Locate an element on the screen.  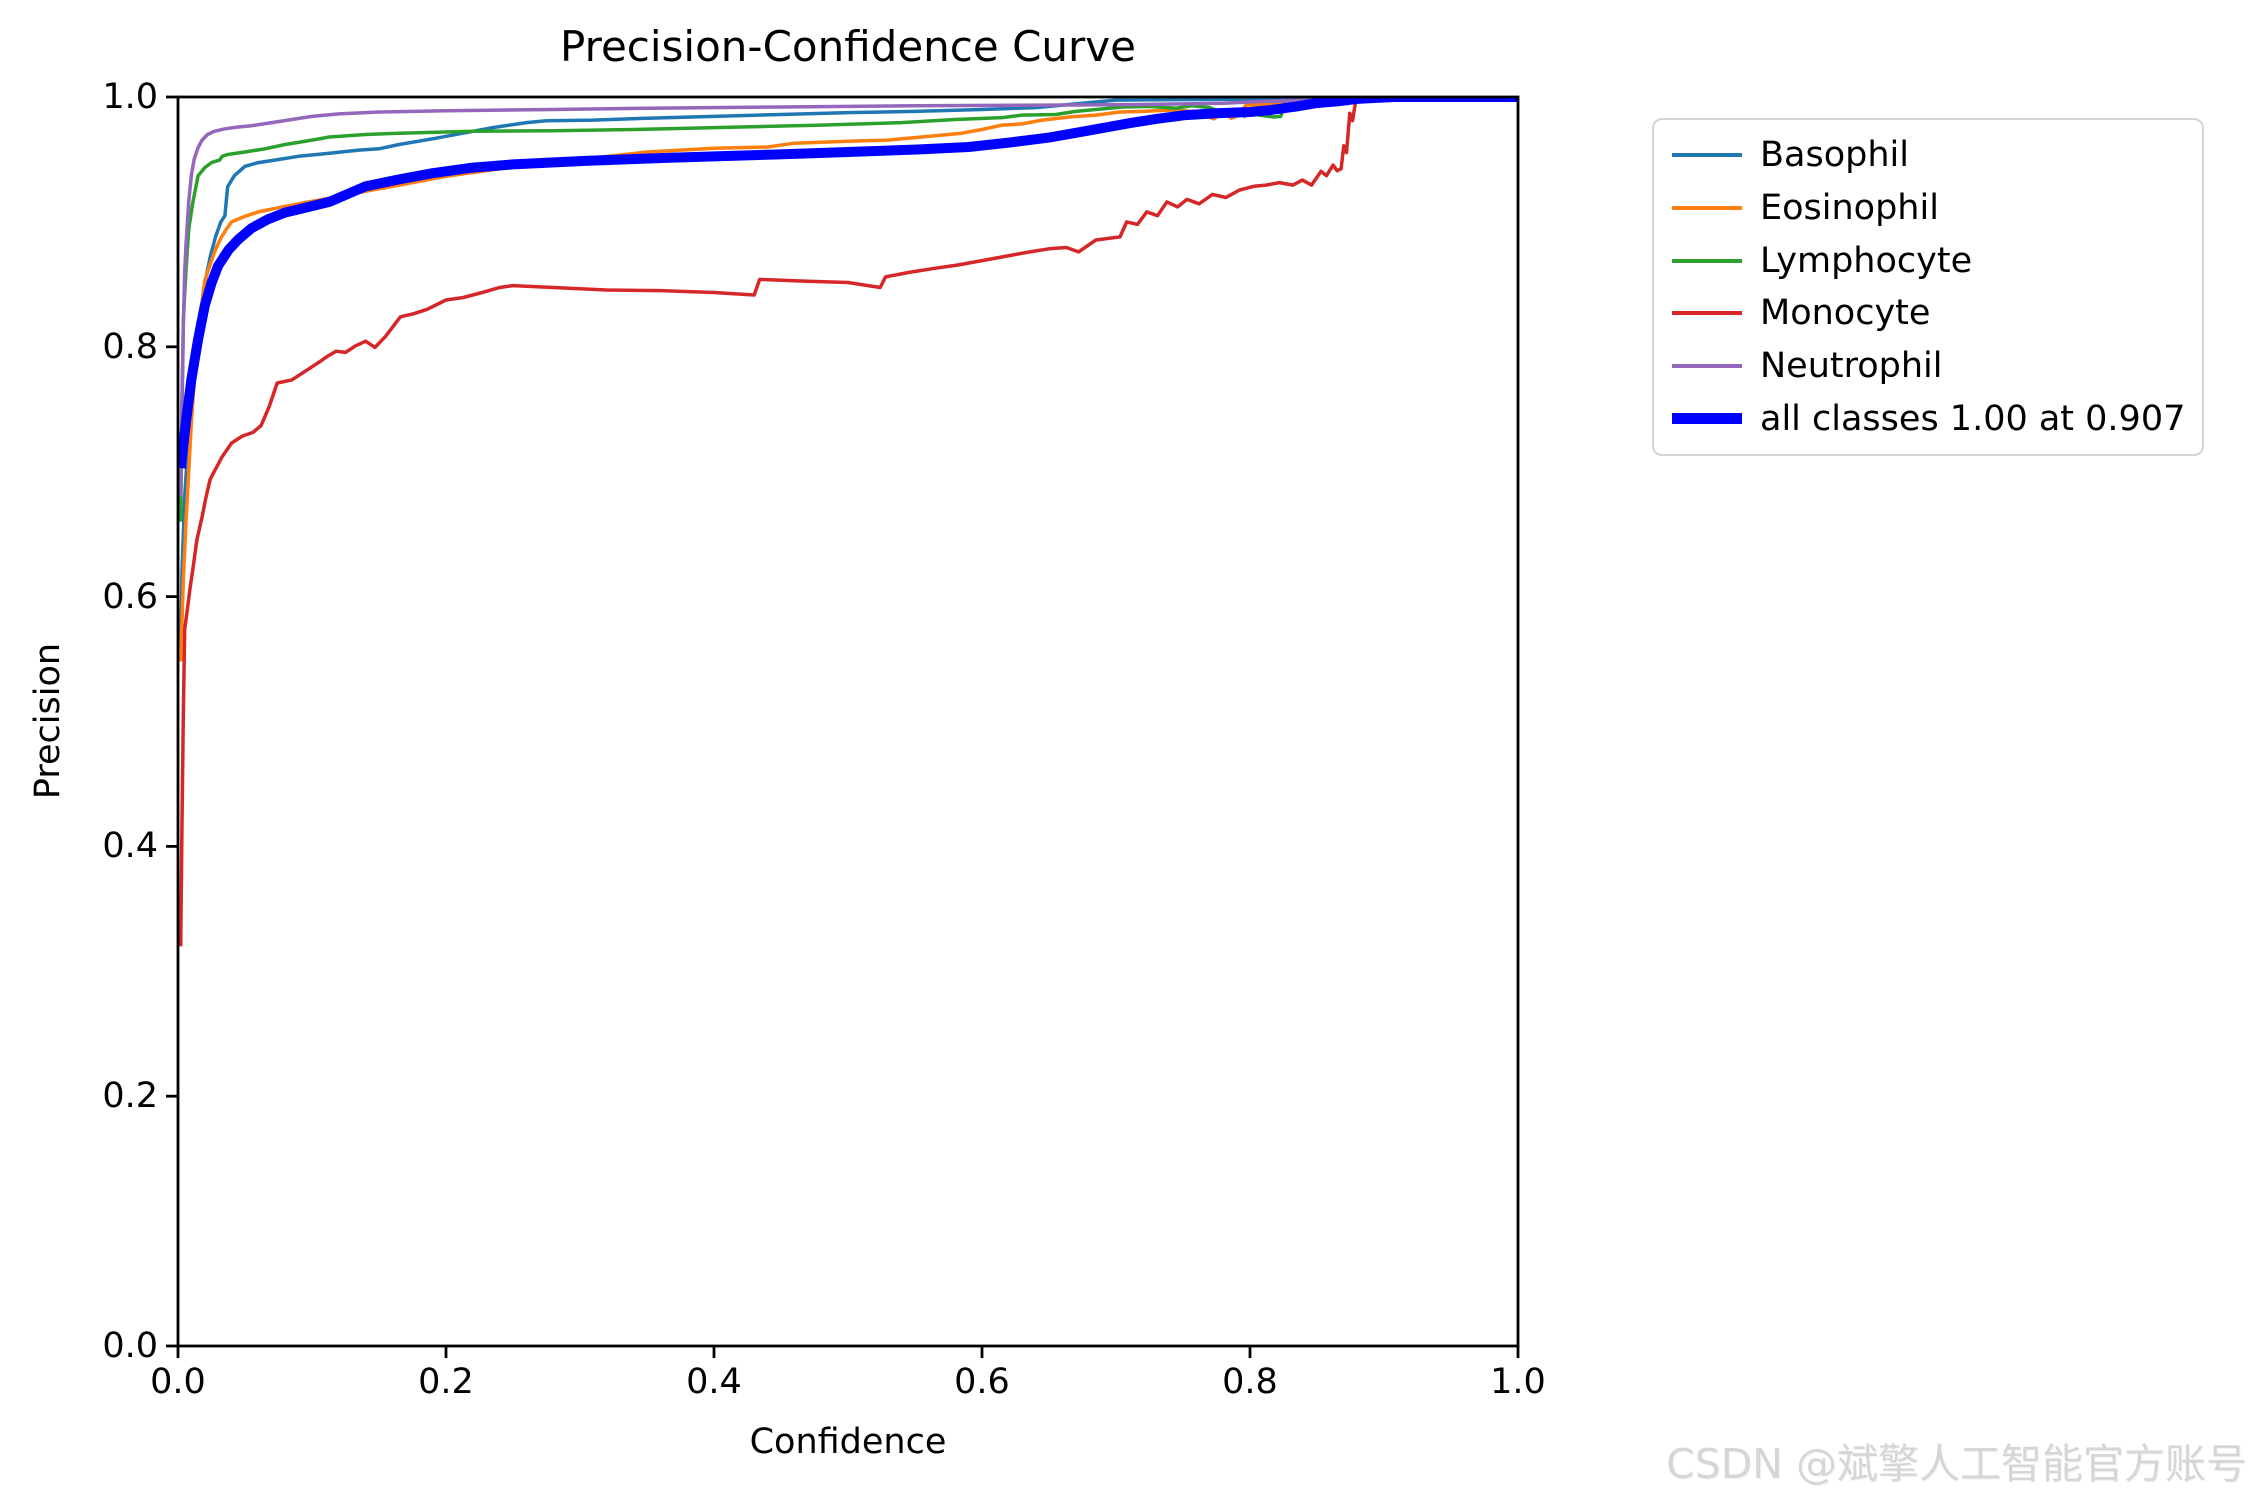
legend-item-all-classes: all classes 1.00 at 0.907 is located at coordinates (1937, 418).